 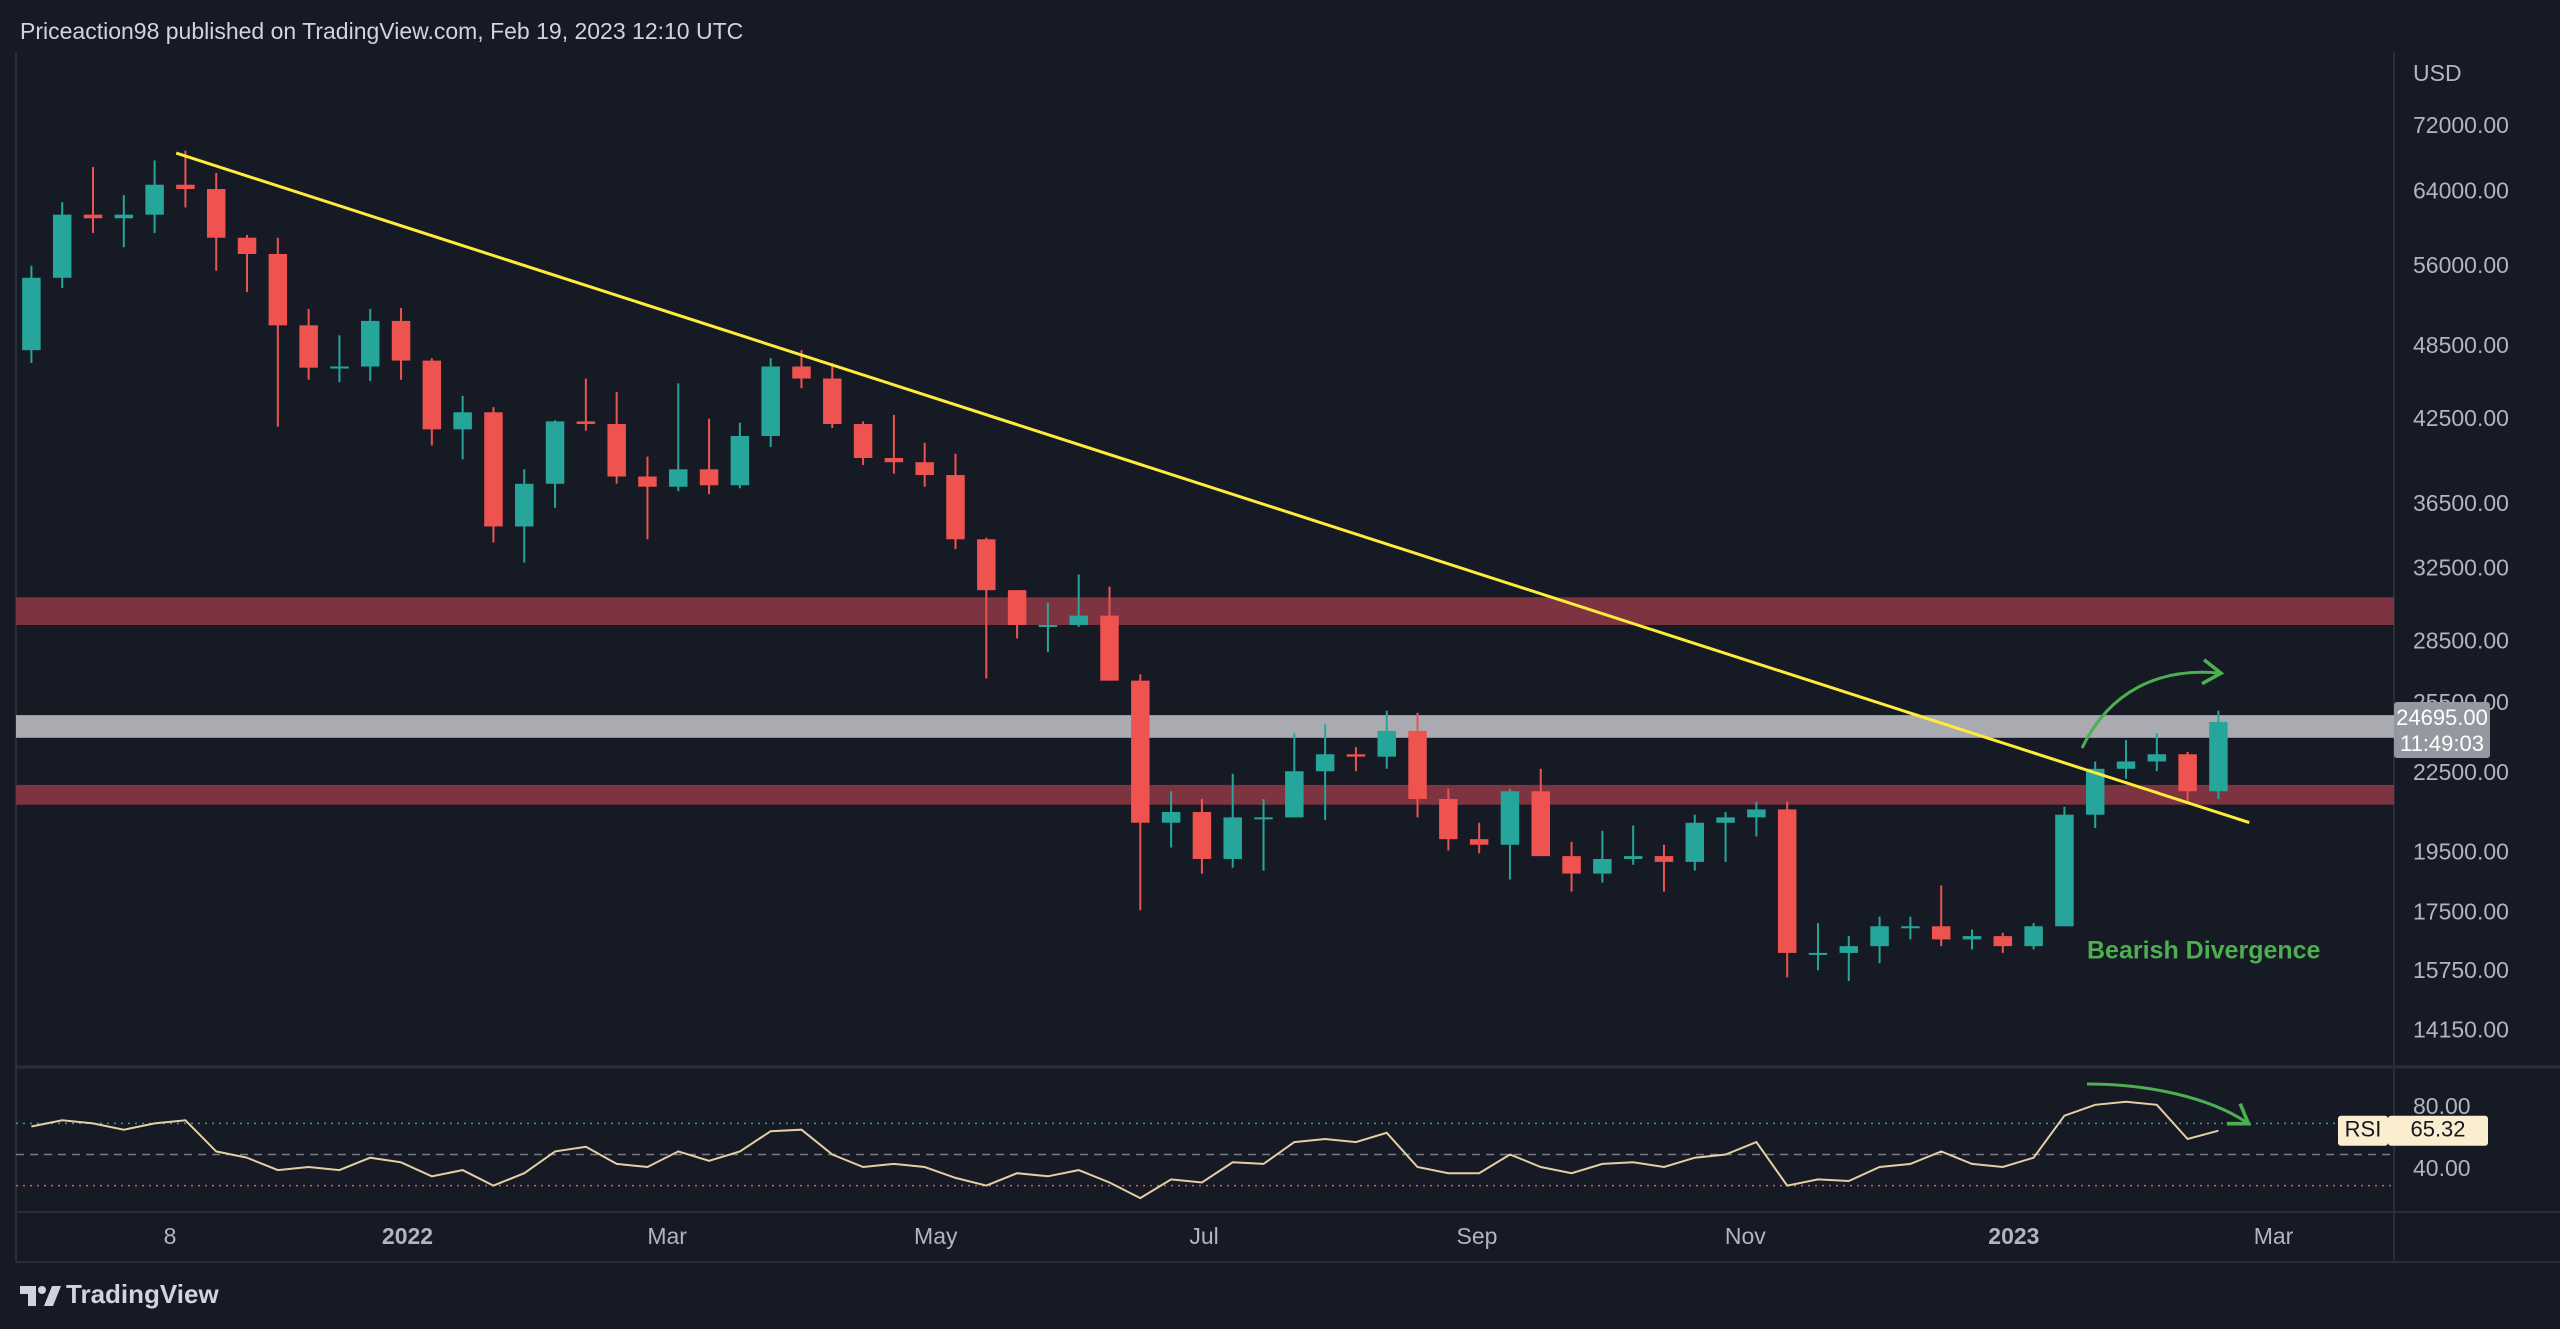 I want to click on y-tick-label: 17500.00, so click(x=2461, y=911).